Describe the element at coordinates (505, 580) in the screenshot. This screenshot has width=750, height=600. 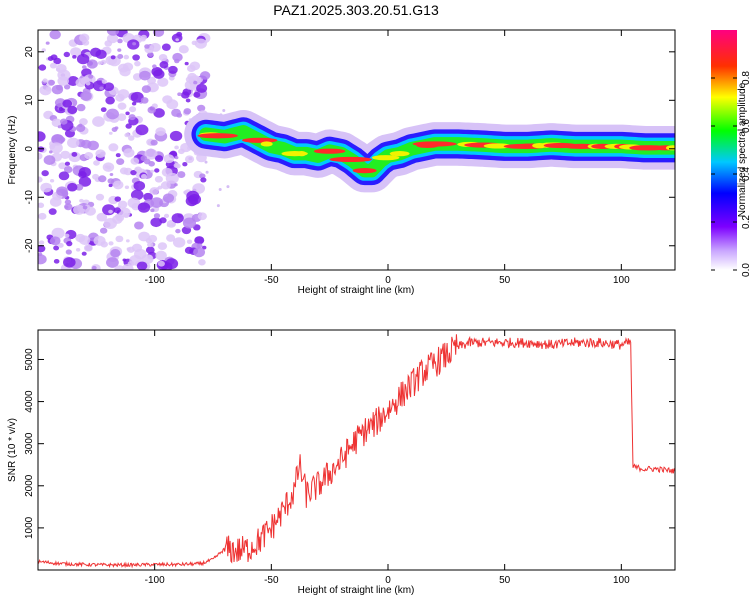
I see `x-tick-label: 50` at that location.